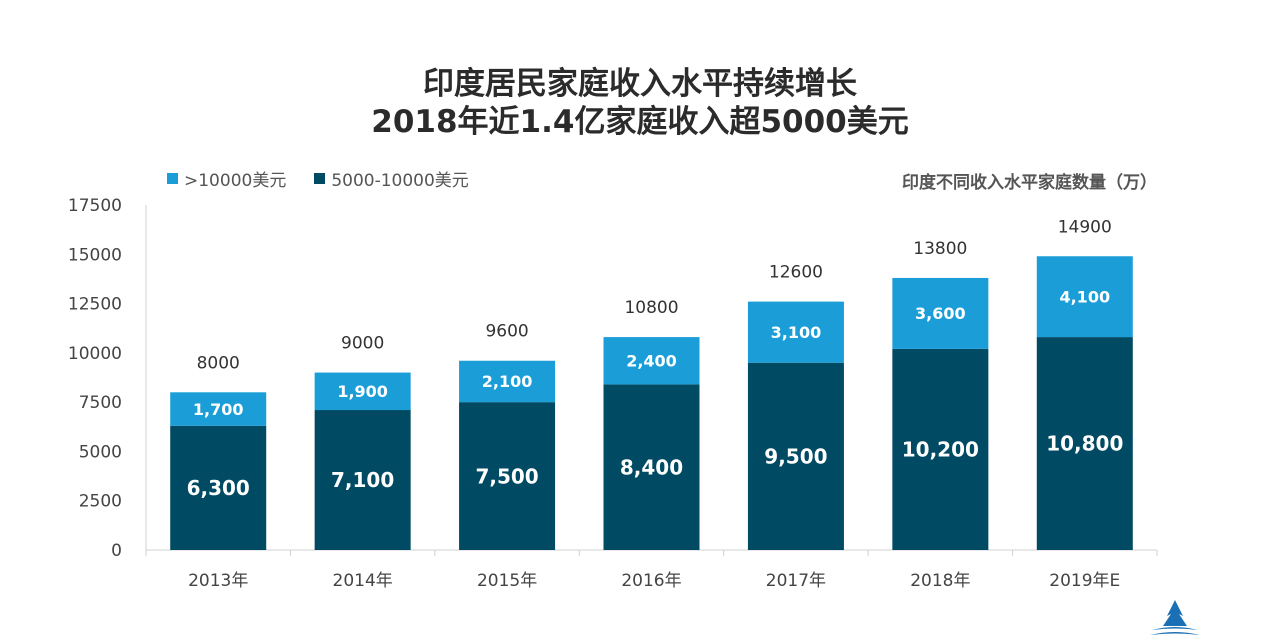 The height and width of the screenshot is (643, 1280). Describe the element at coordinates (1175, 617) in the screenshot. I see `logo-icon` at that location.